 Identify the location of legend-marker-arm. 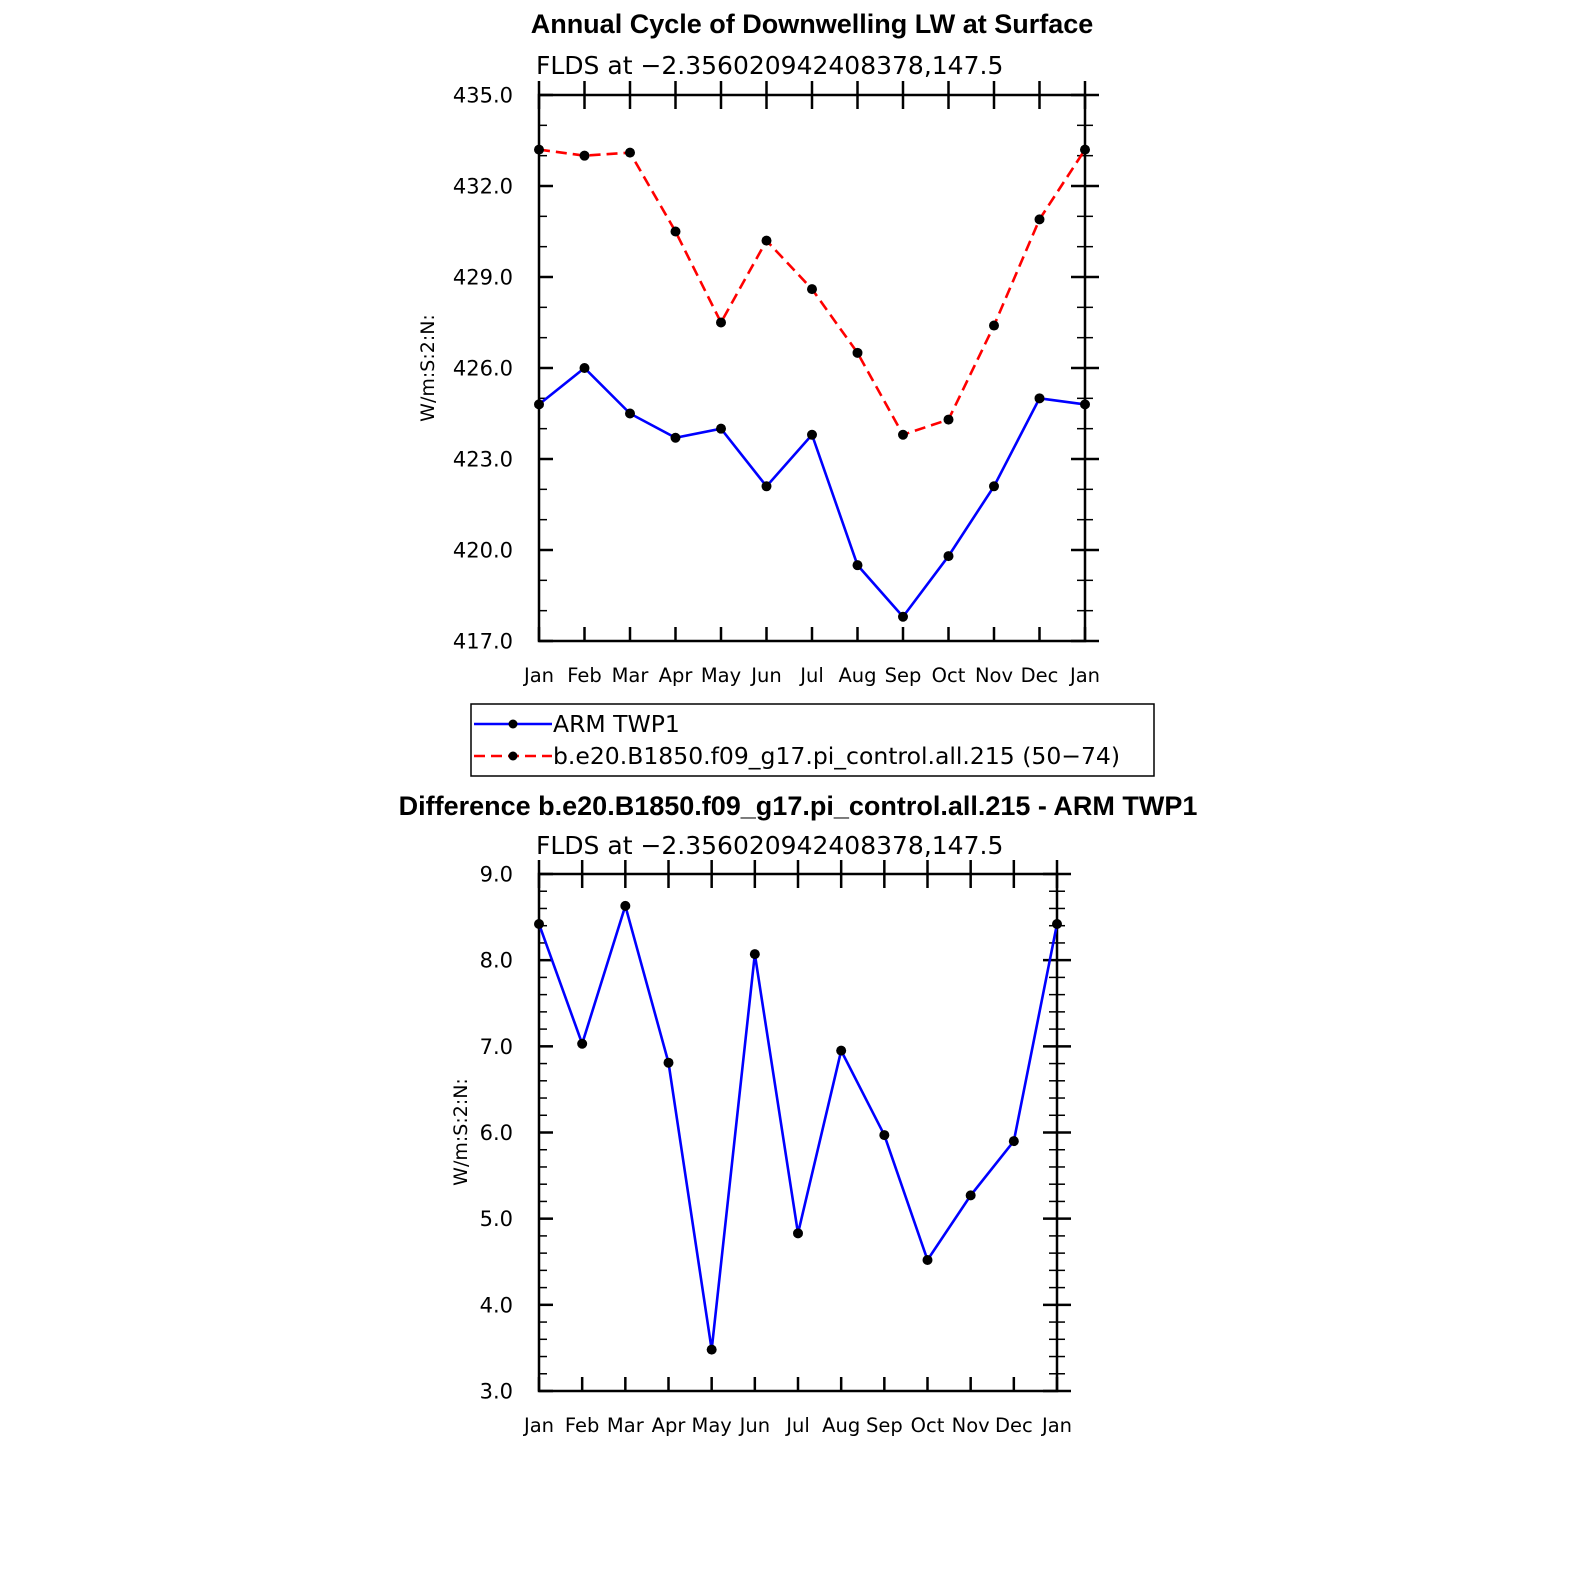
(513, 724).